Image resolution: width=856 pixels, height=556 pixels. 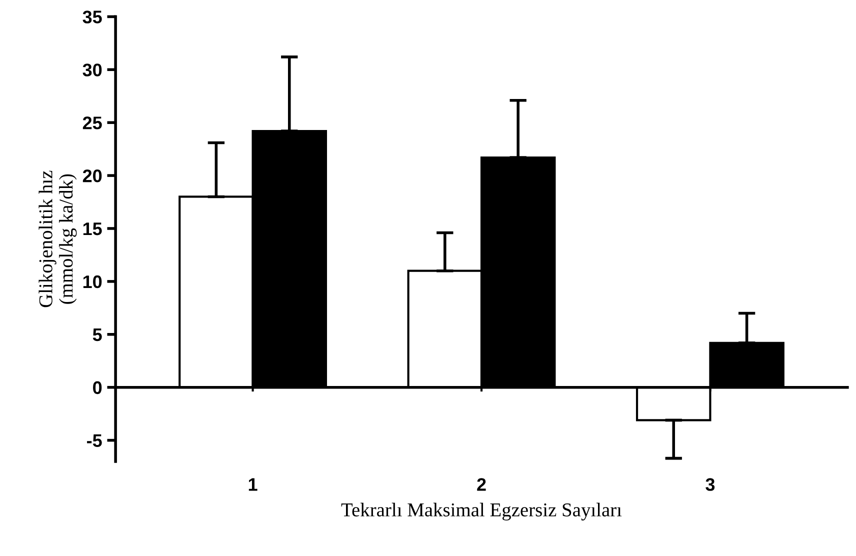 I want to click on y-tick-label: 10, so click(x=92, y=281).